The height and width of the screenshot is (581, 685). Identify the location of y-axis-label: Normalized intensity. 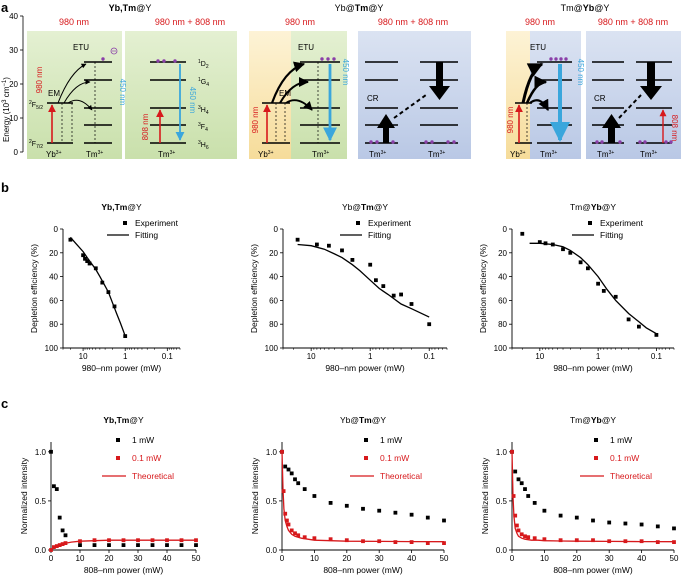
(24, 495).